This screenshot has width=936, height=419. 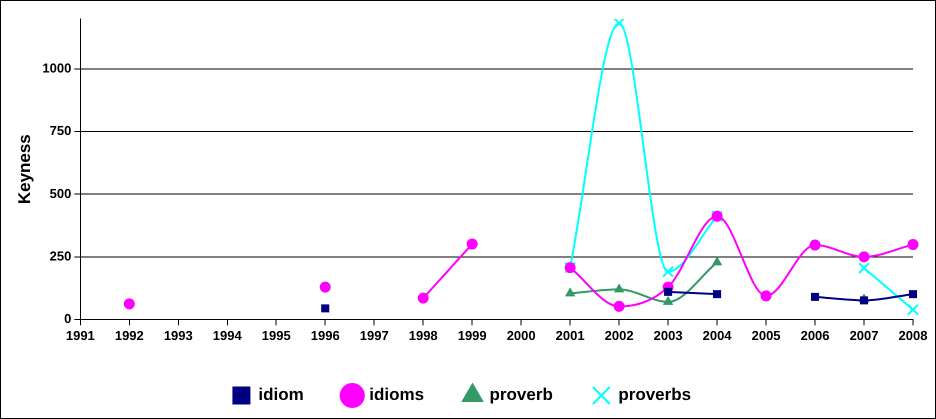 What do you see at coordinates (61, 256) in the screenshot?
I see `y-tick-label: 250` at bounding box center [61, 256].